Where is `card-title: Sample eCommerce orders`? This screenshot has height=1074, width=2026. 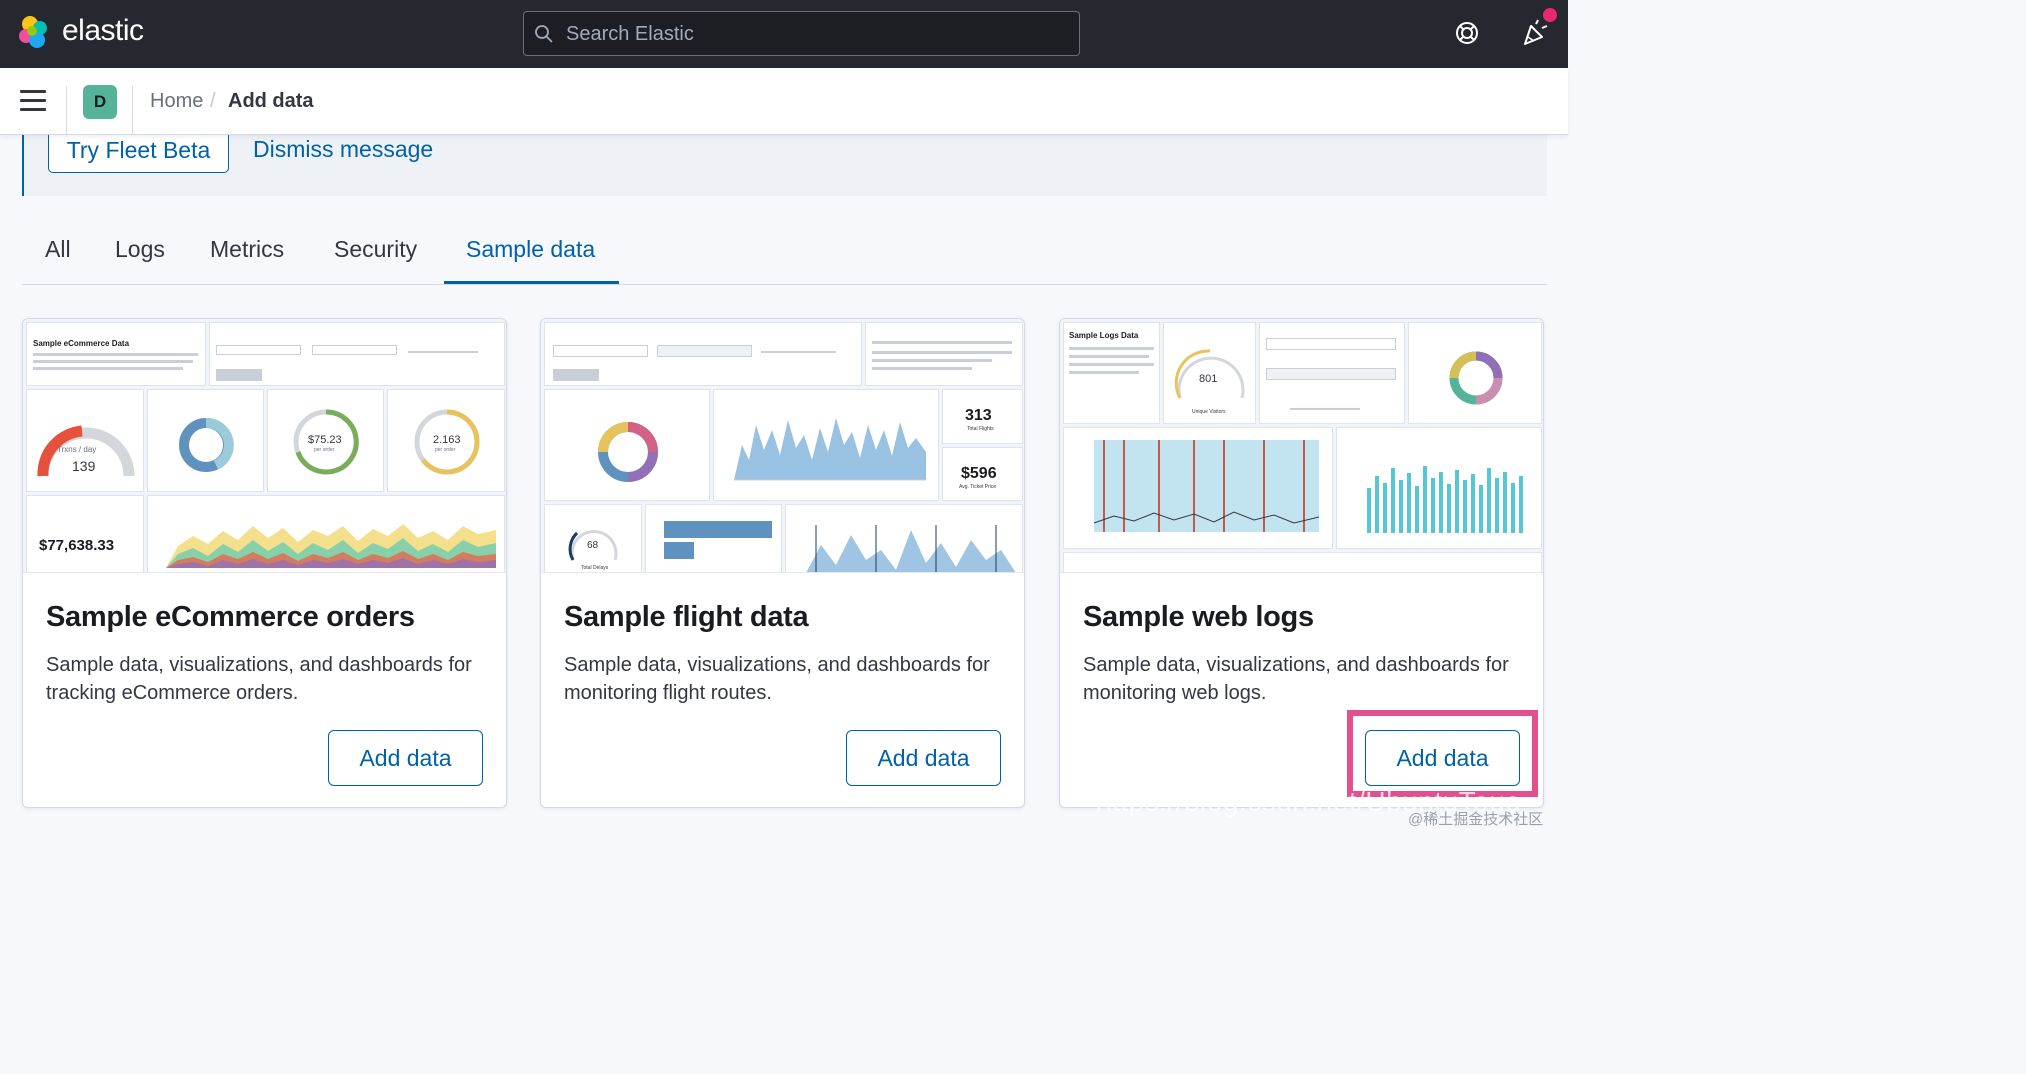
card-title: Sample eCommerce orders is located at coordinates (230, 617).